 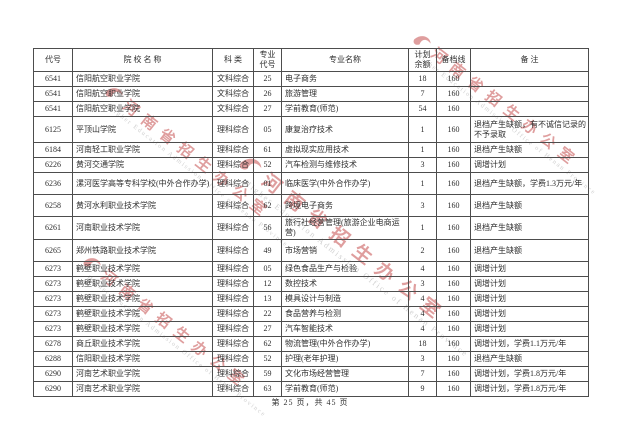 I want to click on cell-quota: 54, so click(x=422, y=109).